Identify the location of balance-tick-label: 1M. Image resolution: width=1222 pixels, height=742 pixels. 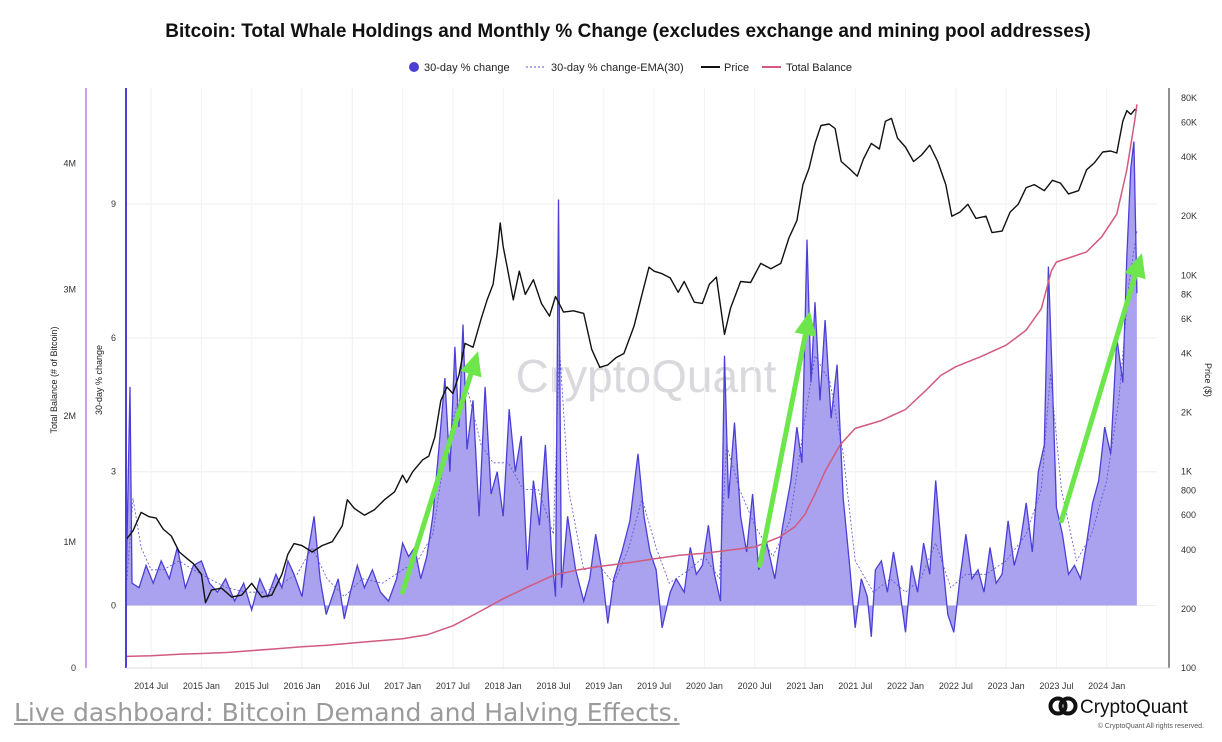
(69, 542).